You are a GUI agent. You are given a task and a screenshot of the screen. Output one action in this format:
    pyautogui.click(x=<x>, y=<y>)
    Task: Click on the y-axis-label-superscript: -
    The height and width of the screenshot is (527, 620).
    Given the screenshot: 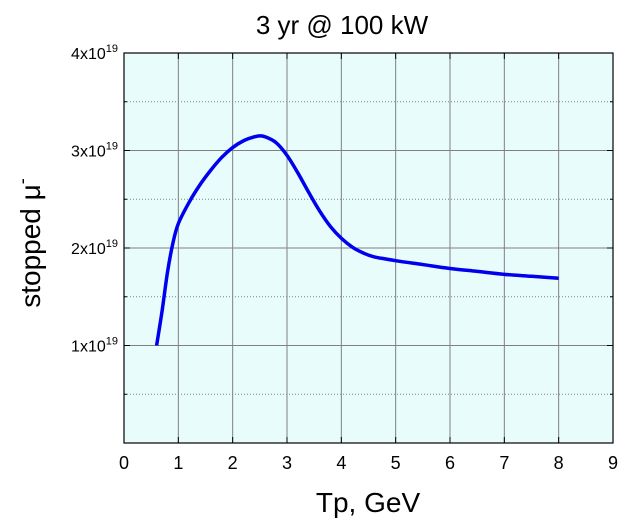 What is the action you would take?
    pyautogui.click(x=22, y=181)
    